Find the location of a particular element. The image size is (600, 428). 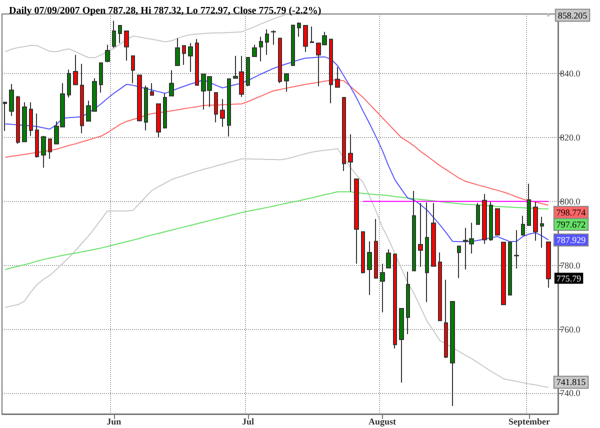

x-tick-label: Jun is located at coordinates (114, 421).